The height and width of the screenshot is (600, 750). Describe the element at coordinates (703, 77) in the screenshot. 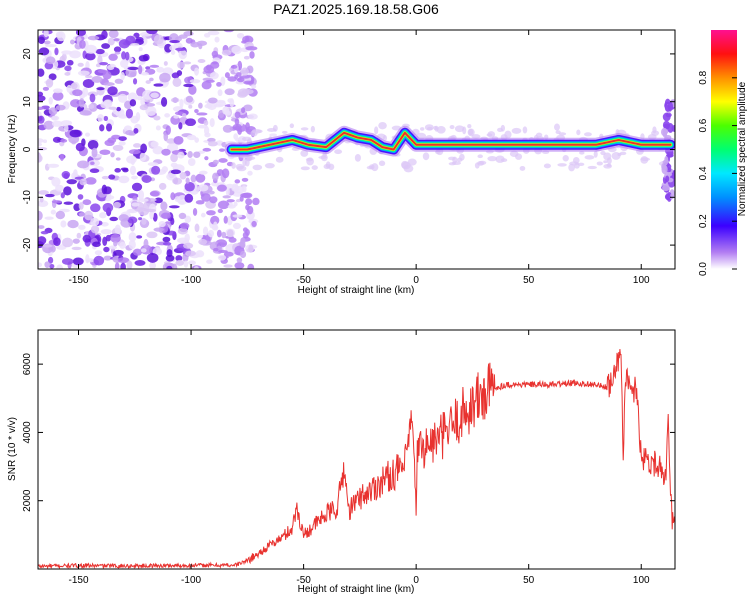

I see `colorbar-tick-label: 0.8` at that location.